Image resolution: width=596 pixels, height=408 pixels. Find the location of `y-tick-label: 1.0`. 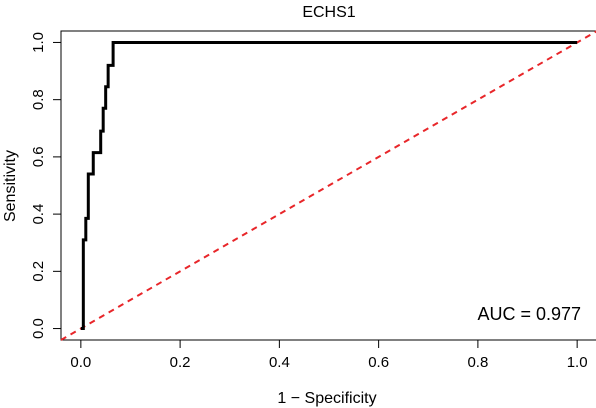

y-tick-label: 1.0 is located at coordinates (38, 42).